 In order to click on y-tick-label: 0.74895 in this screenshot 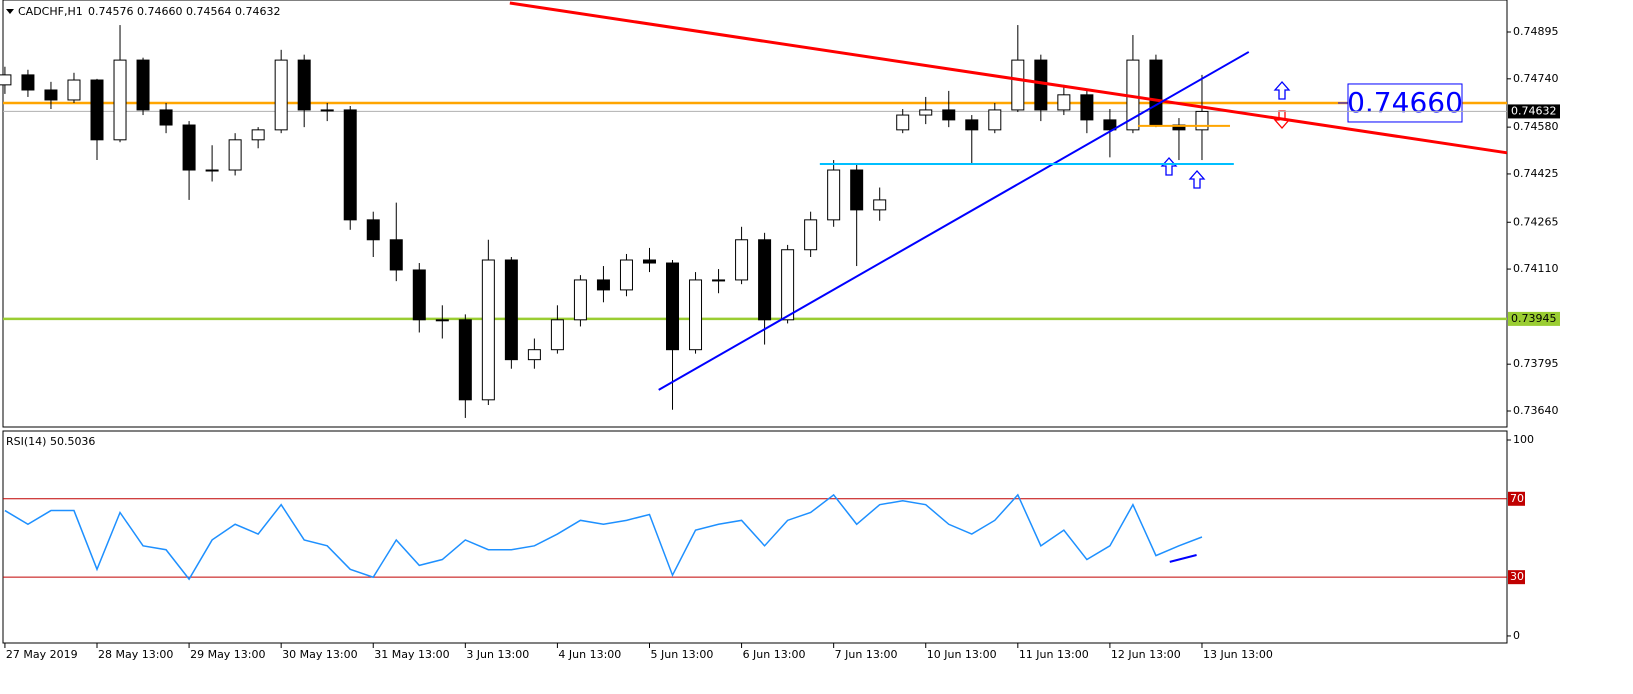, I will do `click(1536, 31)`.